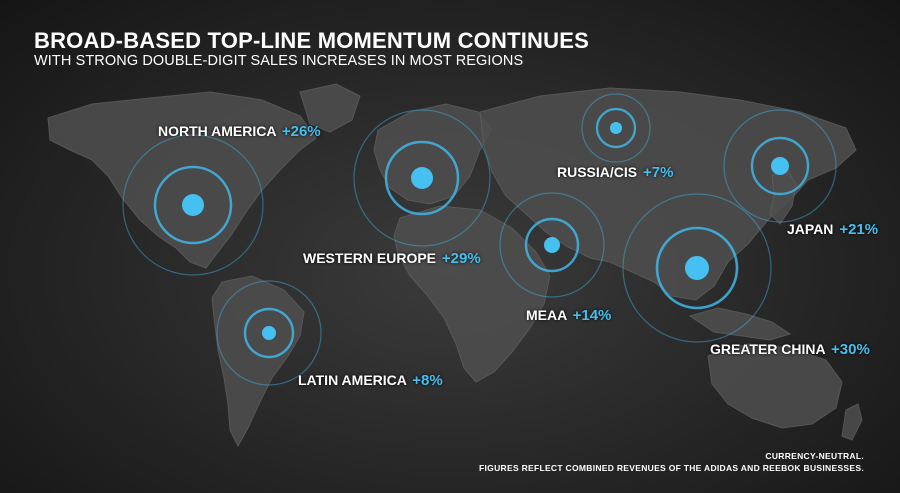 The width and height of the screenshot is (900, 493). Describe the element at coordinates (311, 40) in the screenshot. I see `page-title: BROAD-BASED TOP-LINE MOMENTUM CONTINUES` at that location.